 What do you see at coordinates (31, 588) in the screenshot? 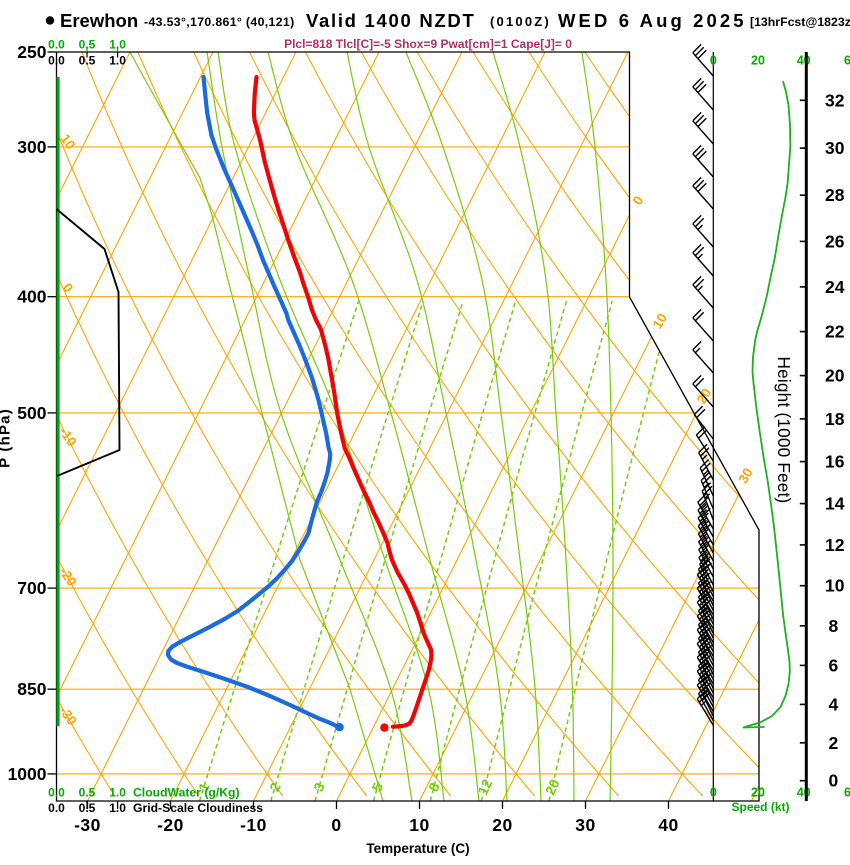
I see `svg-text: 700` at bounding box center [31, 588].